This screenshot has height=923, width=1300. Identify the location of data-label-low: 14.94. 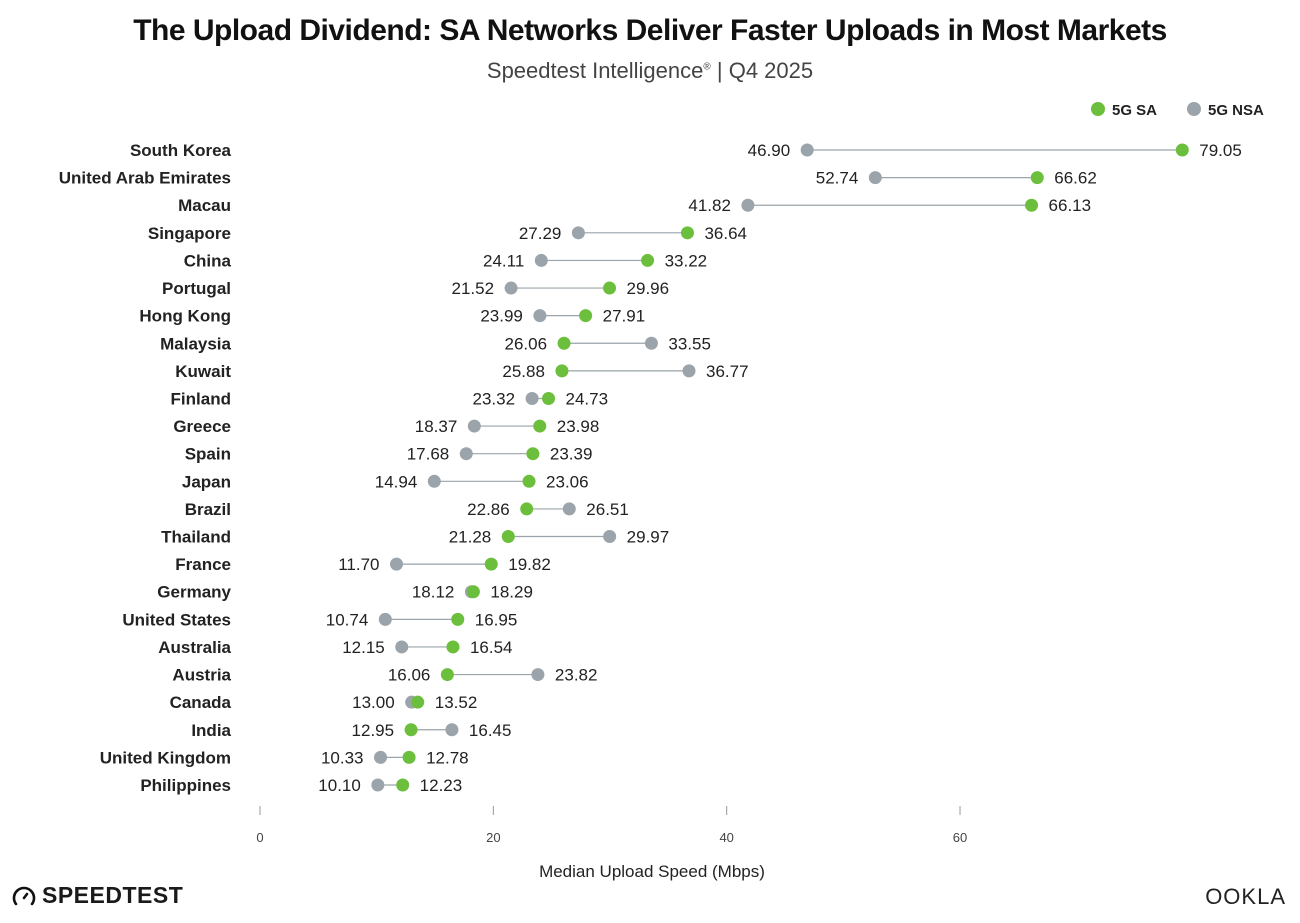
(396, 481).